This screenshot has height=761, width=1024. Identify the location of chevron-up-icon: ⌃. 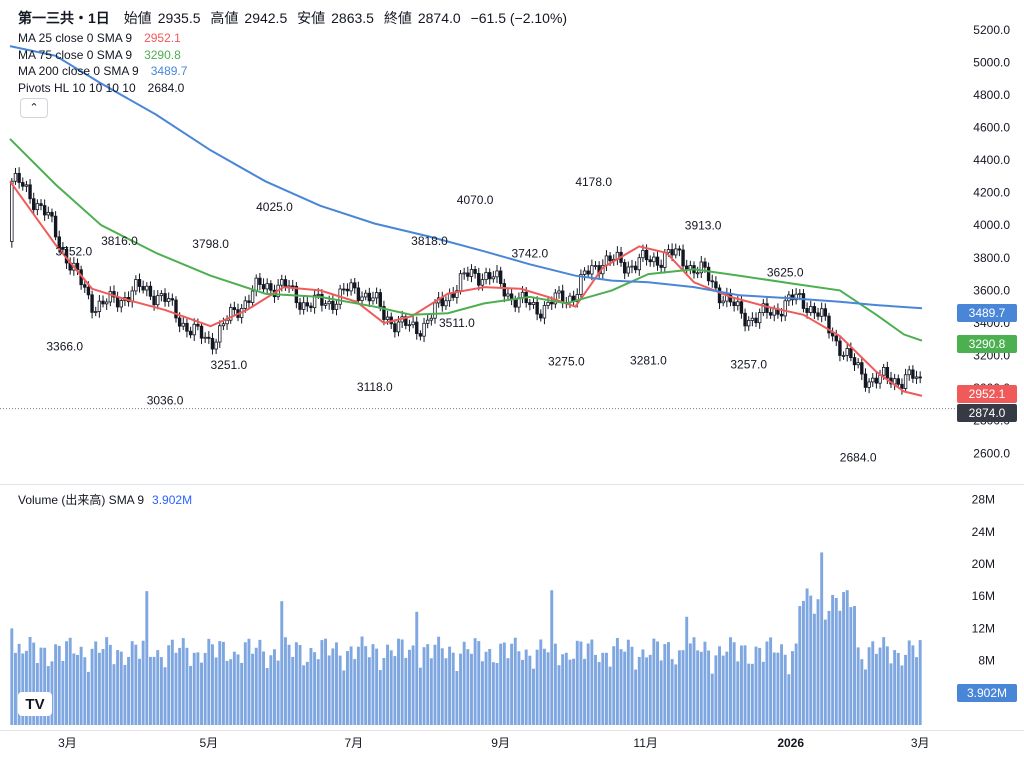
(34, 108).